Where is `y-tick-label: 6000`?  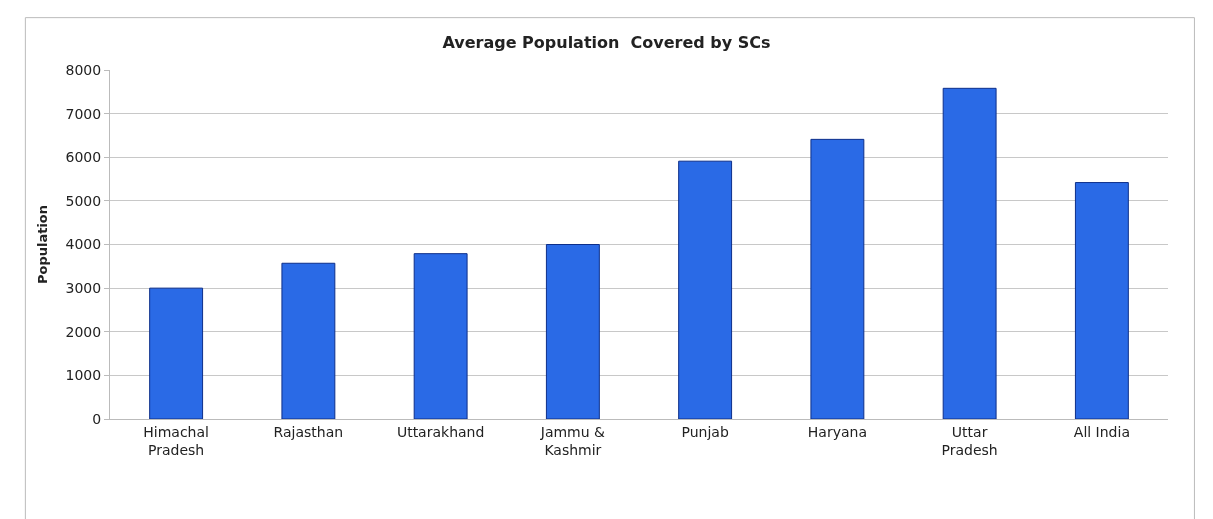 y-tick-label: 6000 is located at coordinates (83, 157).